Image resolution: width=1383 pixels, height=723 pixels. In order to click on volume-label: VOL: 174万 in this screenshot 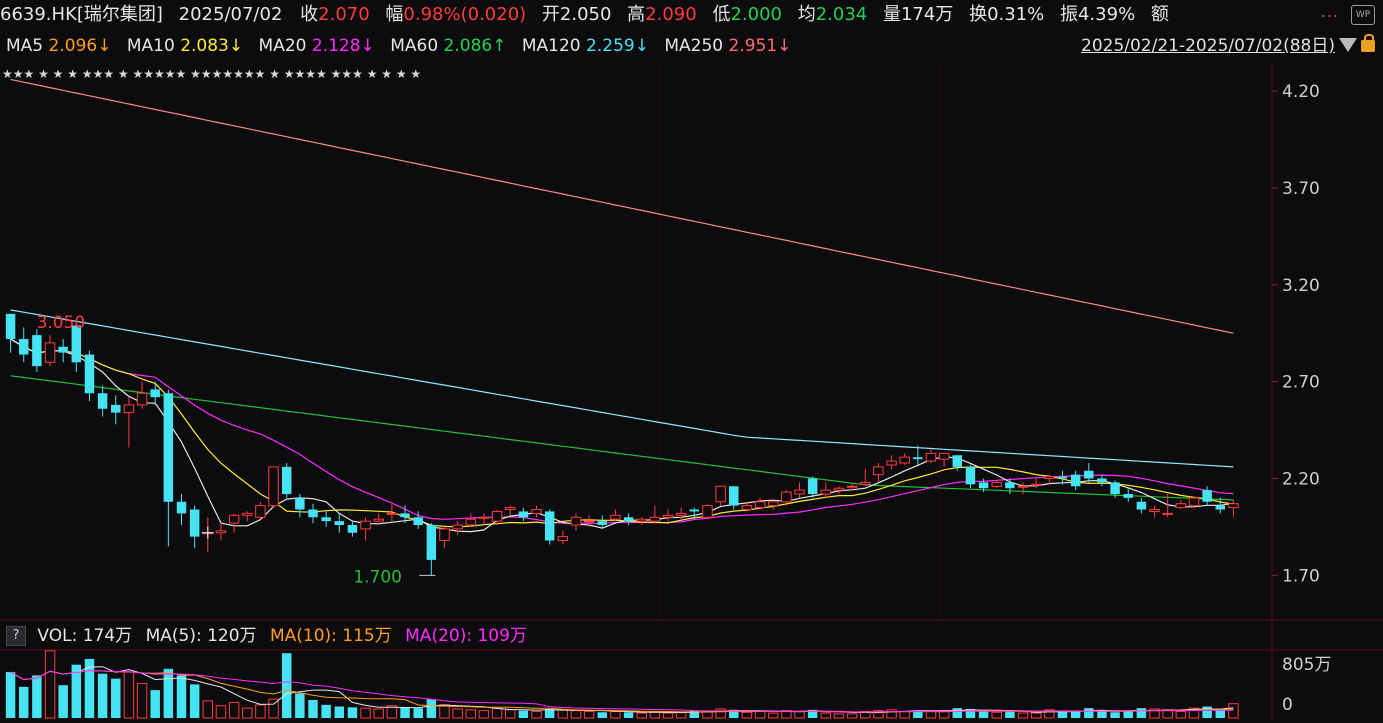, I will do `click(85, 636)`.